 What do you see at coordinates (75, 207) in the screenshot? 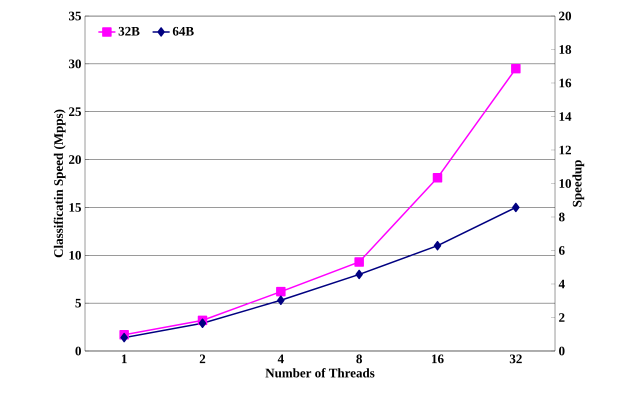
I see `y-tick-label: 15` at bounding box center [75, 207].